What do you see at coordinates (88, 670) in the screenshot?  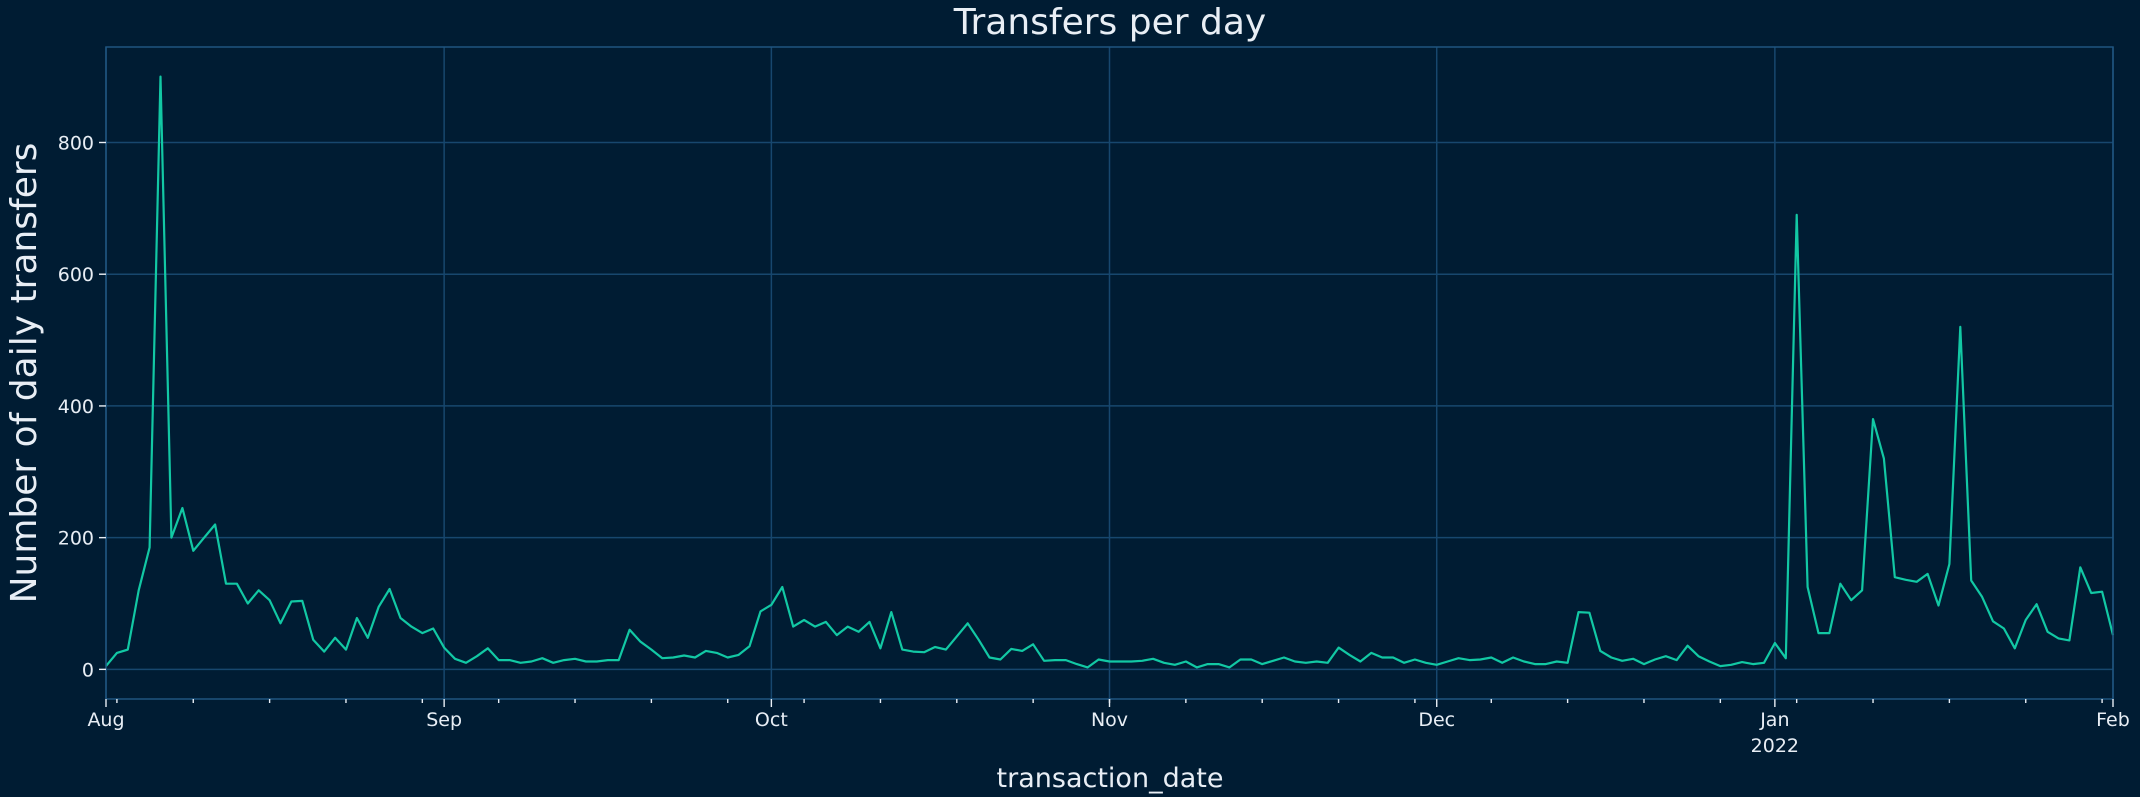 I see `y-tick-label: 0` at bounding box center [88, 670].